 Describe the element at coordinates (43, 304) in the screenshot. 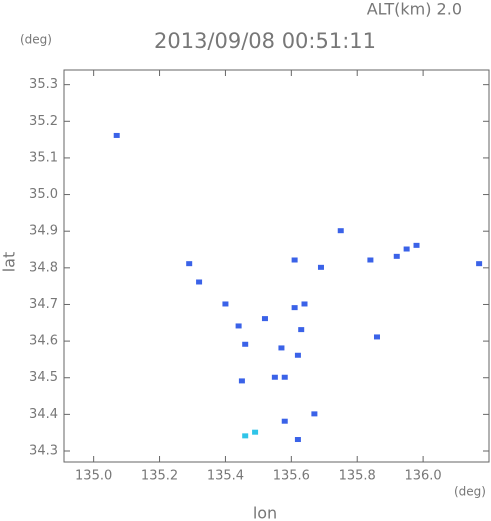

I see `y-tick-label: 34.7` at that location.